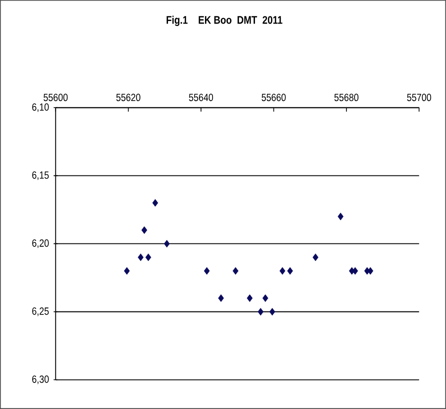  Describe the element at coordinates (40, 243) in the screenshot. I see `y-tick-label: 6,20` at that location.